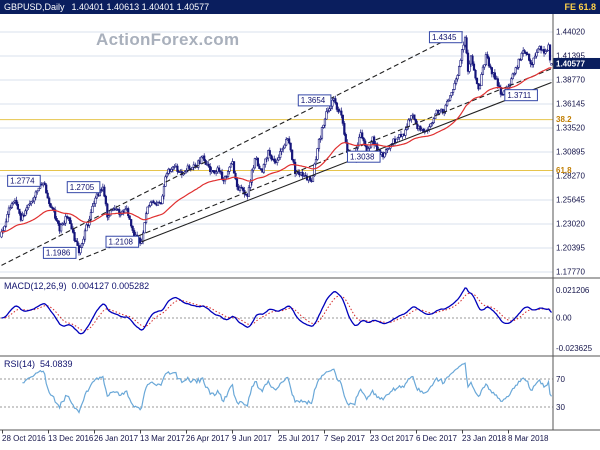 The height and width of the screenshot is (450, 600). What do you see at coordinates (570, 63) in the screenshot?
I see `last-price-value: 1.40577` at bounding box center [570, 63].